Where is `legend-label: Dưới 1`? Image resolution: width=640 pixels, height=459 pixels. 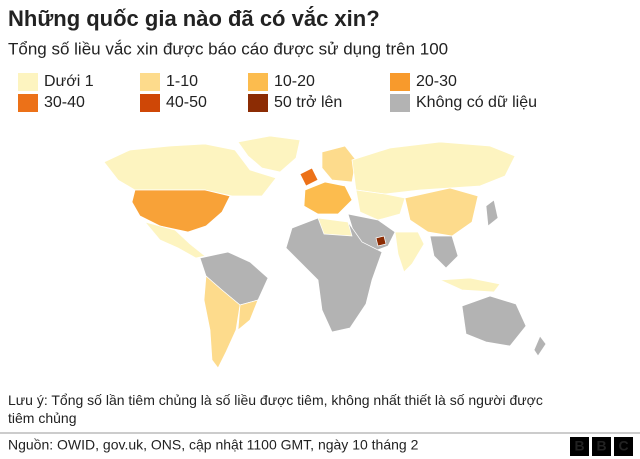 legend-label: Dưới 1 is located at coordinates (69, 81).